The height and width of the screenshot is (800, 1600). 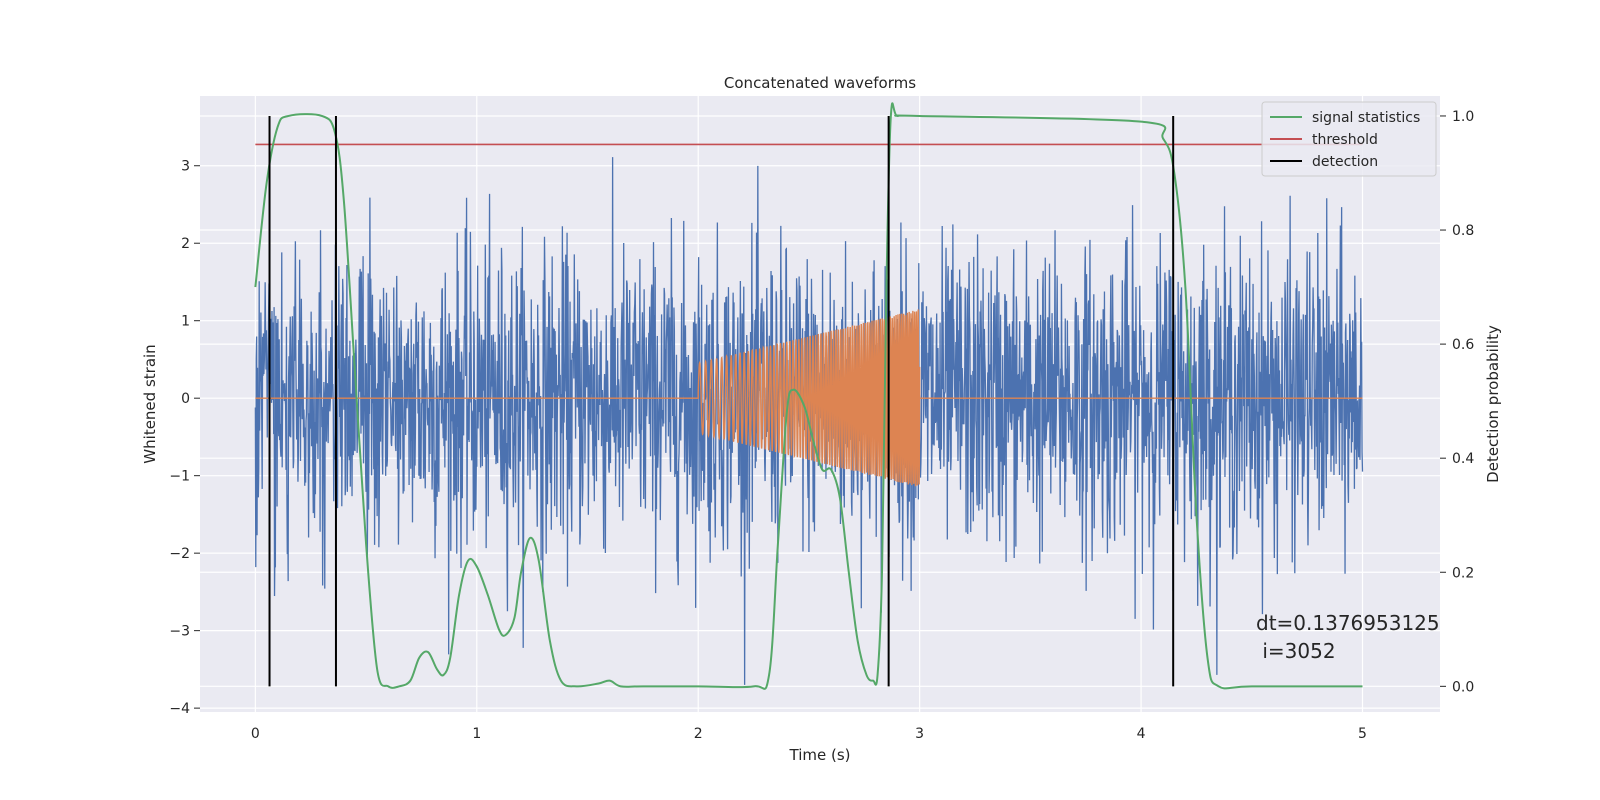 What do you see at coordinates (1366, 118) in the screenshot?
I see `legend-label-signal-statistics: signal statistics` at bounding box center [1366, 118].